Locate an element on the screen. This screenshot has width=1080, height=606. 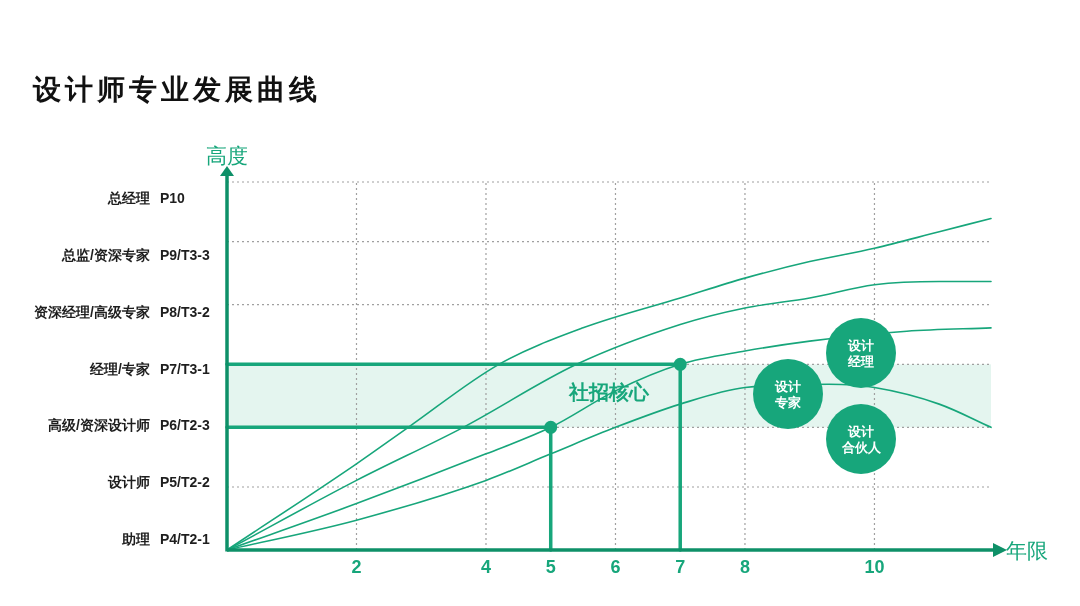
x-tick-label: 2 is located at coordinates (356, 567).